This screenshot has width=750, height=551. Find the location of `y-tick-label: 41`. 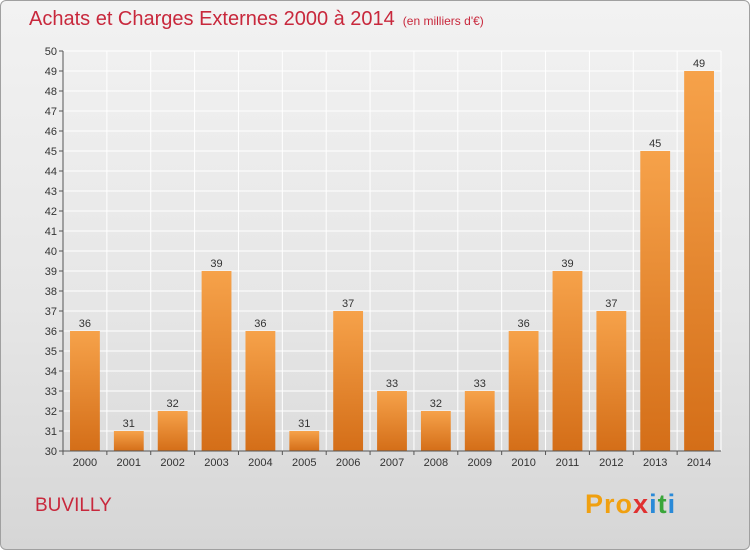

y-tick-label: 41 is located at coordinates (51, 232).